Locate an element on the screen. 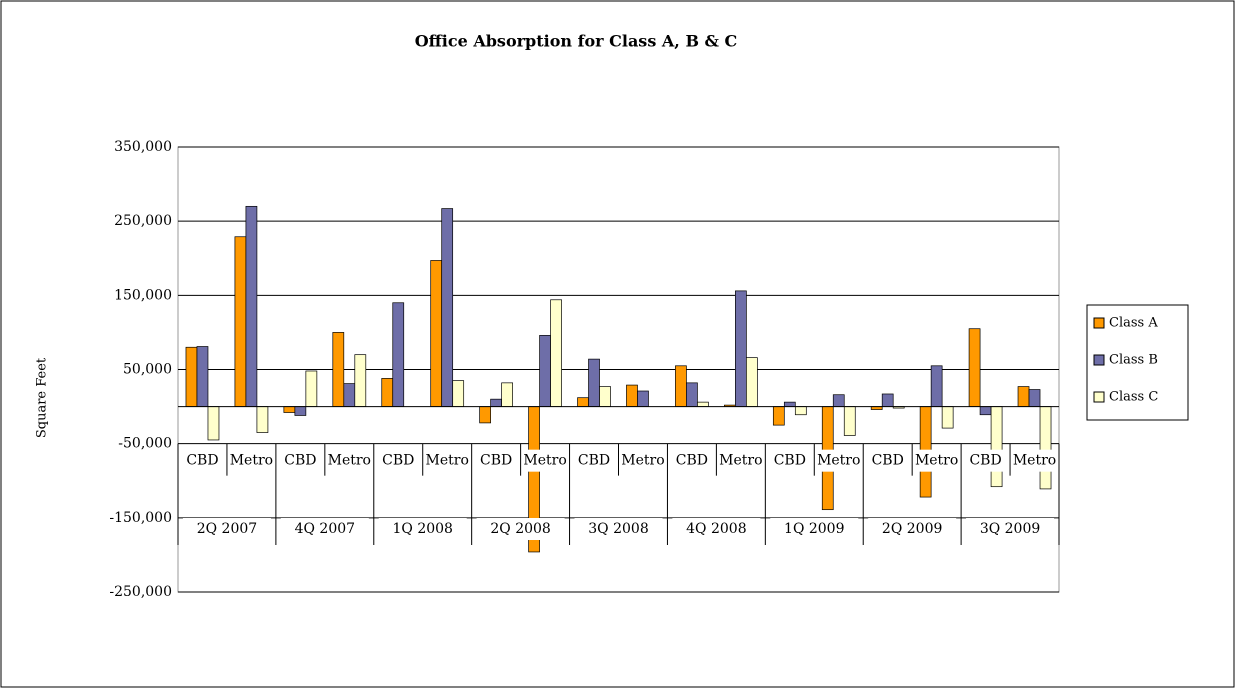 The height and width of the screenshot is (693, 1236). legend-label: Class A is located at coordinates (1133, 323).